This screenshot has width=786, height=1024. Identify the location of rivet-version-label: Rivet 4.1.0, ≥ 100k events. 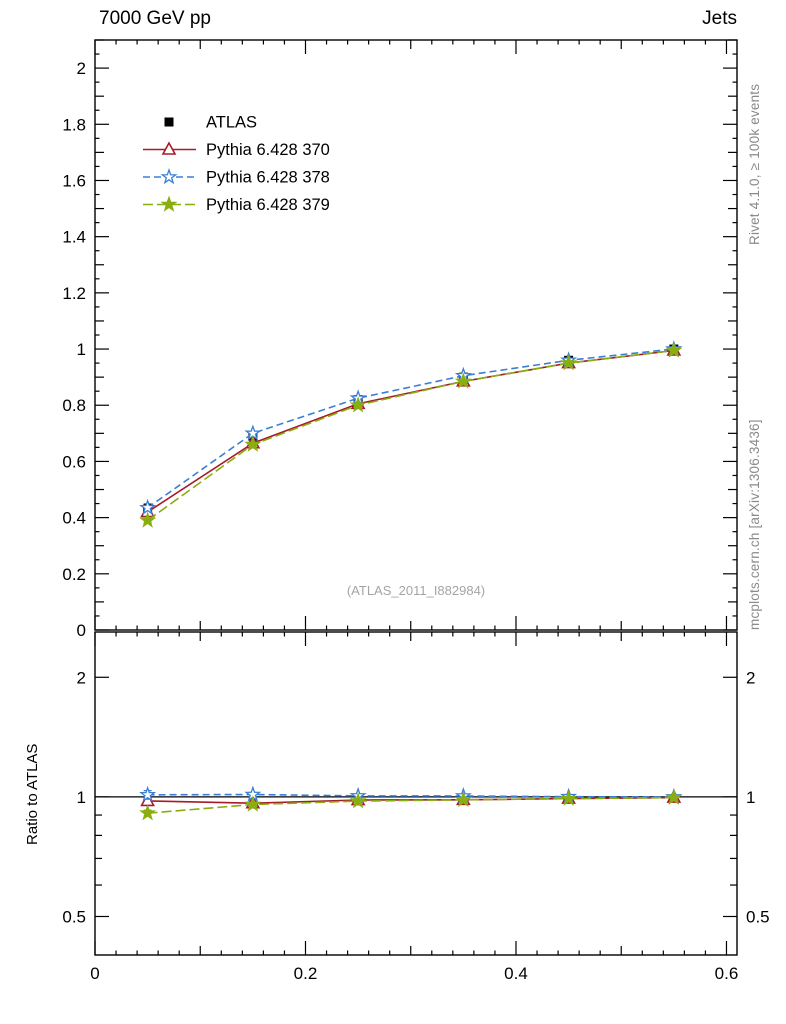
(754, 164).